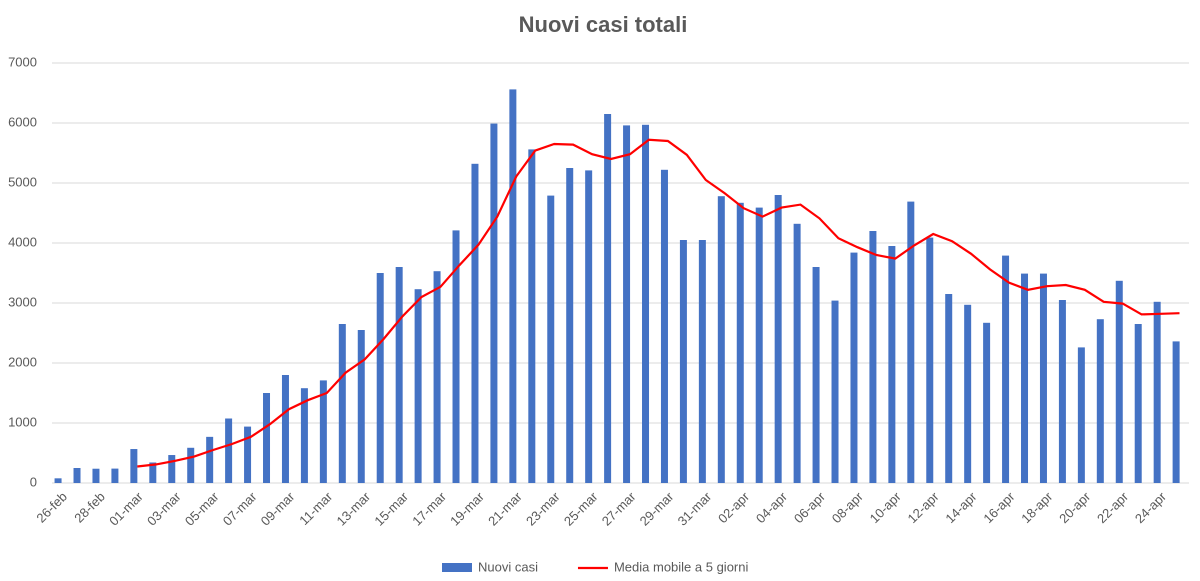 This screenshot has width=1200, height=581. I want to click on x-tick-label: 16-apr, so click(999, 507).